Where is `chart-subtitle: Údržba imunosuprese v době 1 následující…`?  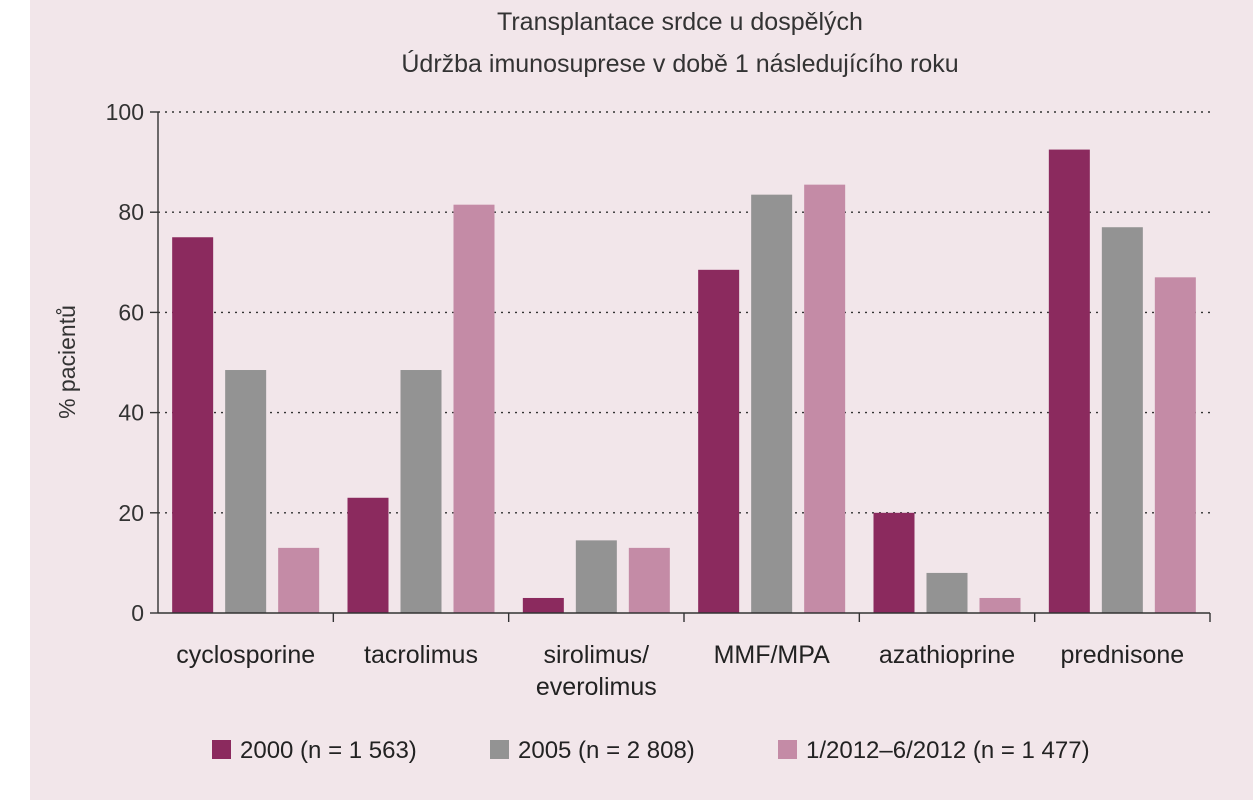
chart-subtitle: Údržba imunosuprese v době 1 následující… is located at coordinates (679, 63).